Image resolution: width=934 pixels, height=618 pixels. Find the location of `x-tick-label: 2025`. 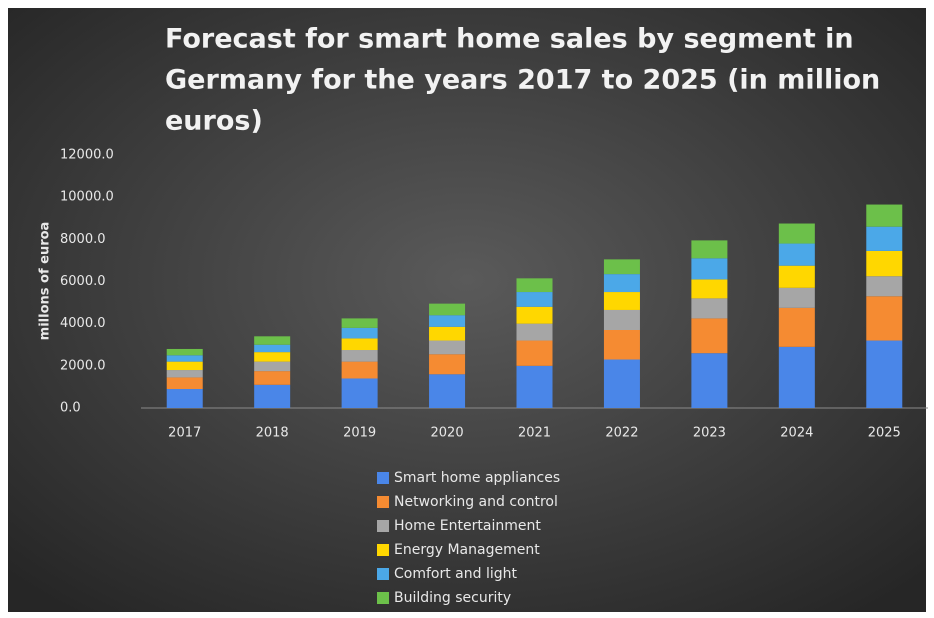

x-tick-label: 2025 is located at coordinates (884, 433).